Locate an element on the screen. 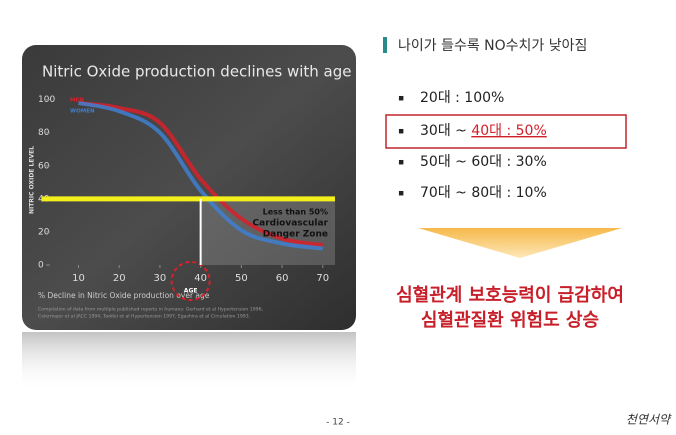 The width and height of the screenshot is (676, 435). x-tick-label: 50 is located at coordinates (241, 278).